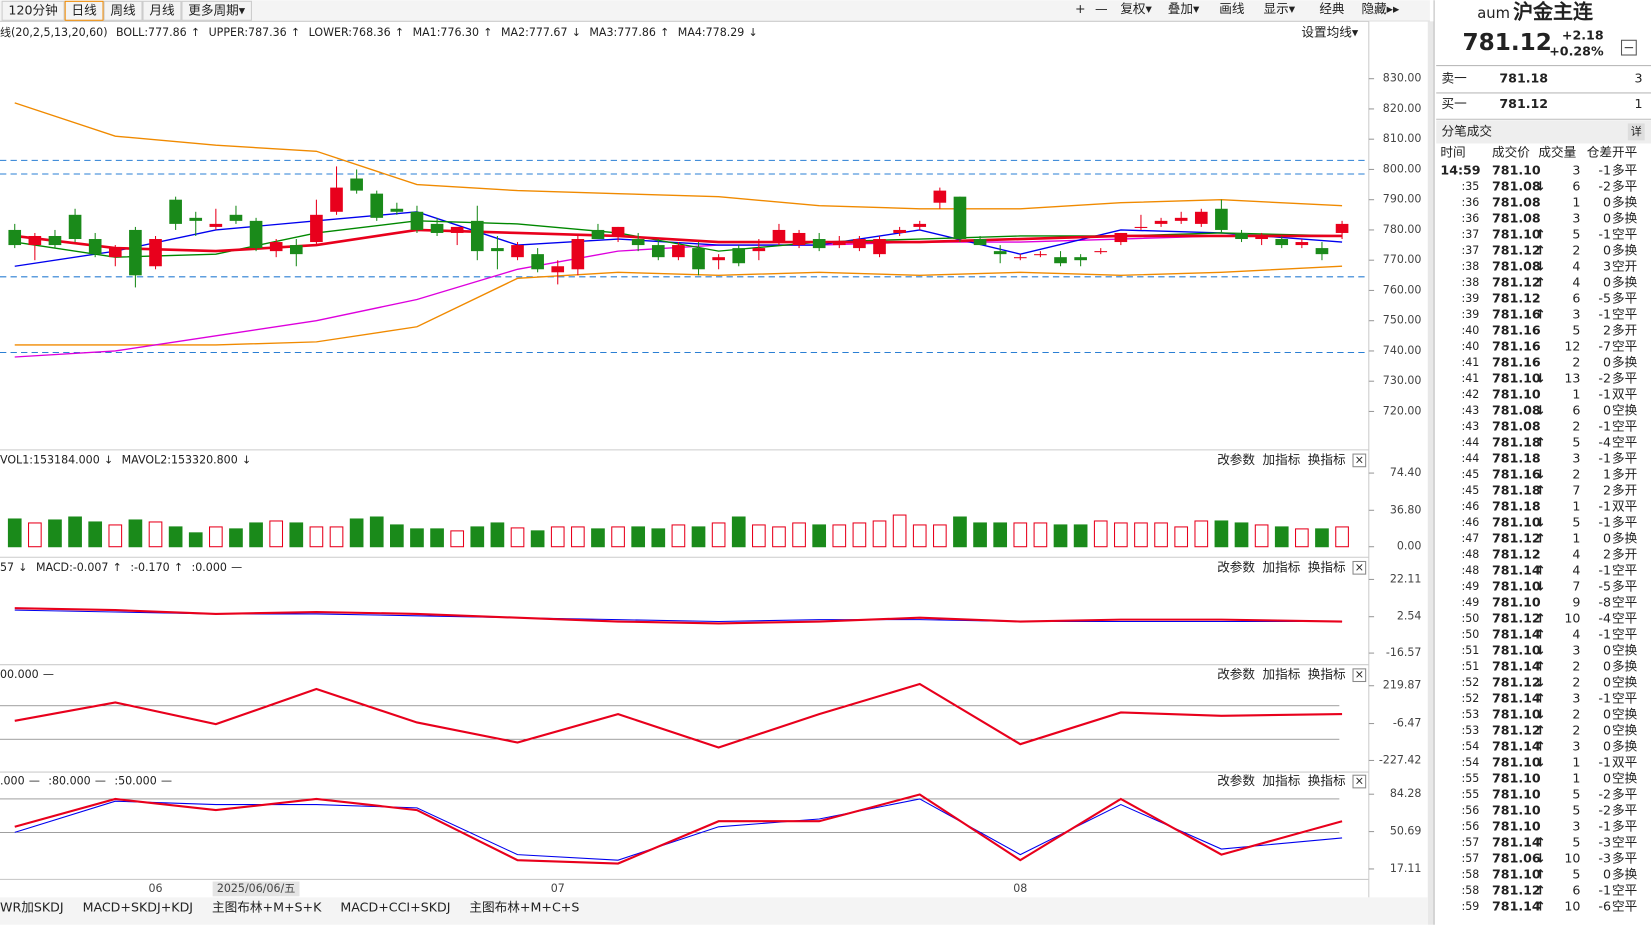  Describe the element at coordinates (1625, 681) in the screenshot. I see `trade-type: 空换` at that location.